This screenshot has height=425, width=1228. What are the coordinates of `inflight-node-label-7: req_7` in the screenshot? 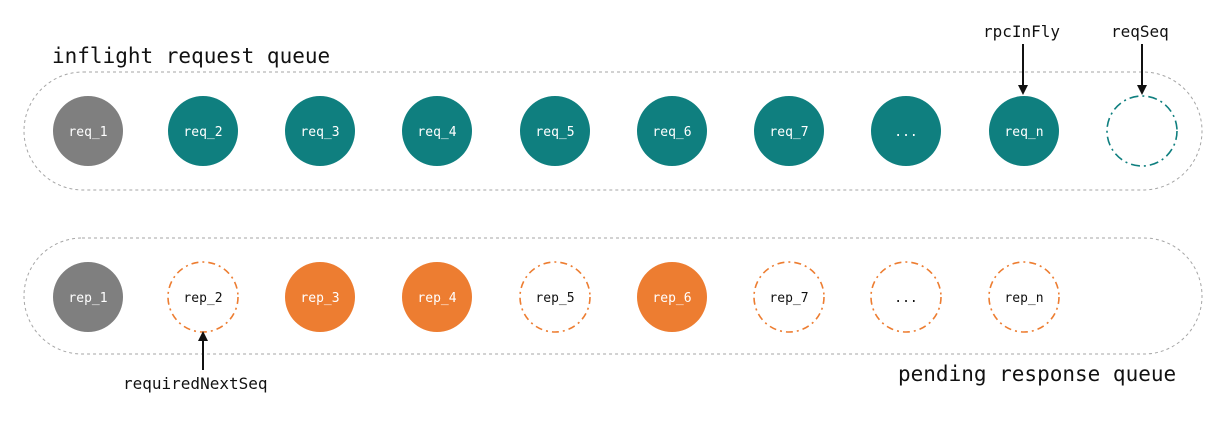 It's located at (788, 132).